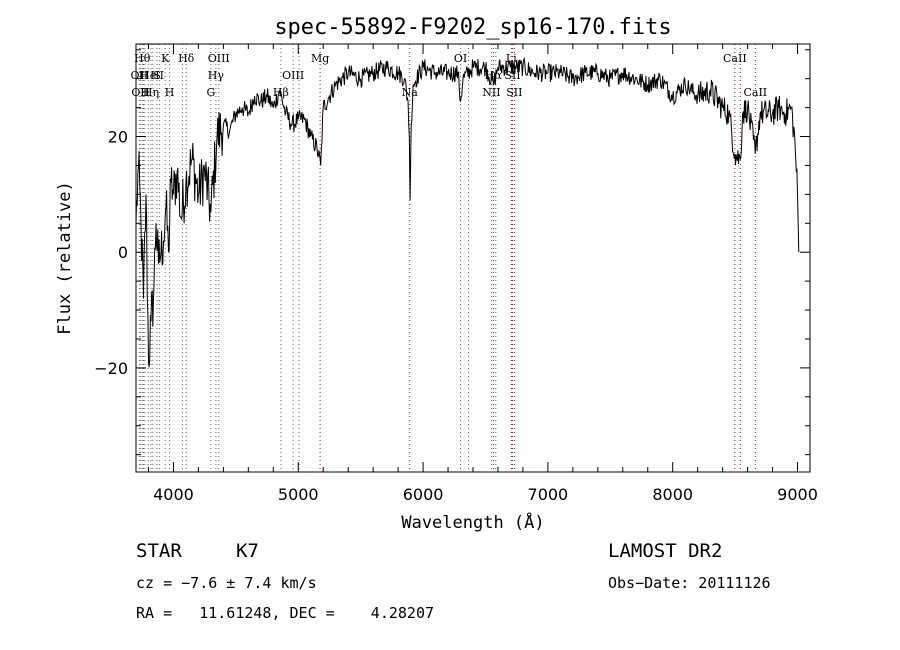 The width and height of the screenshot is (900, 650). I want to click on coordinates: RA = 11.61248, DEC = 4.28207, so click(285, 613).